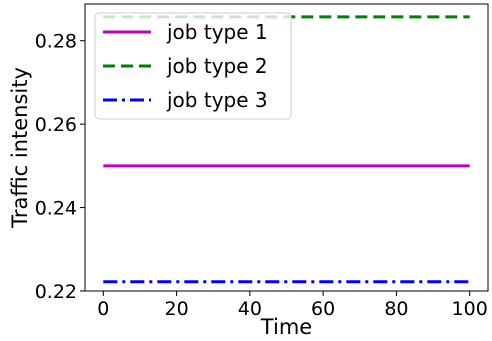 The image size is (492, 341). What do you see at coordinates (176, 309) in the screenshot?
I see `x-tick-label: 20` at bounding box center [176, 309].